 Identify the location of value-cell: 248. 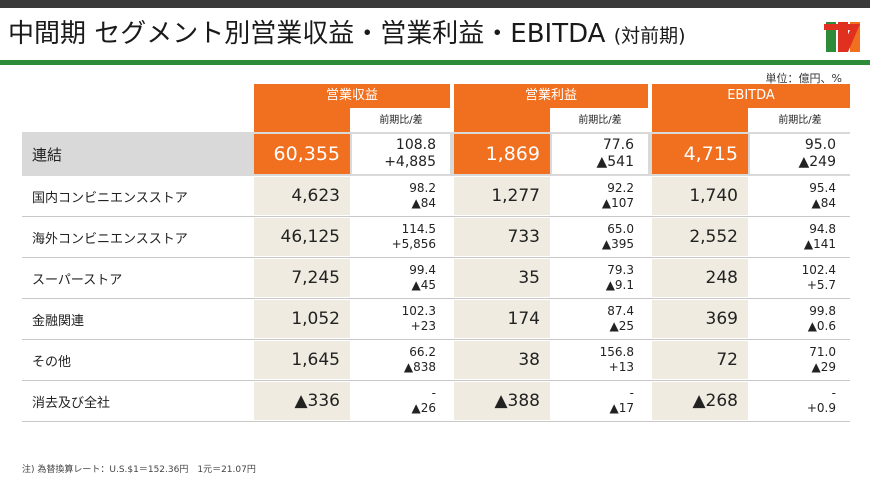
(700, 278).